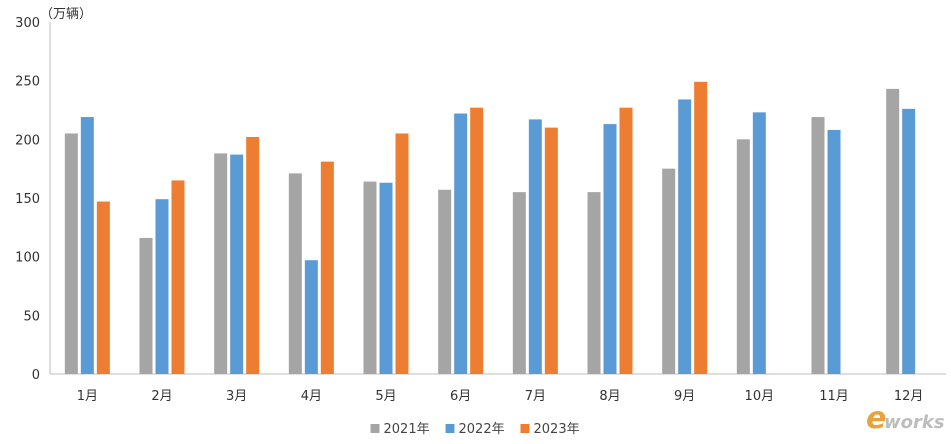 The height and width of the screenshot is (444, 951). I want to click on x-tick-label: 4月, so click(311, 396).